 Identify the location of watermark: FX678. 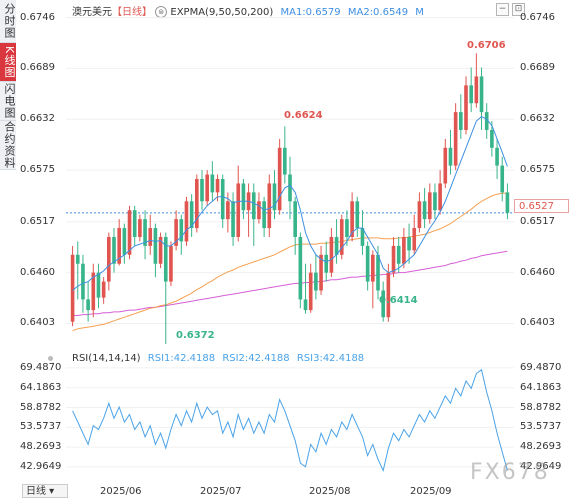
(510, 472).